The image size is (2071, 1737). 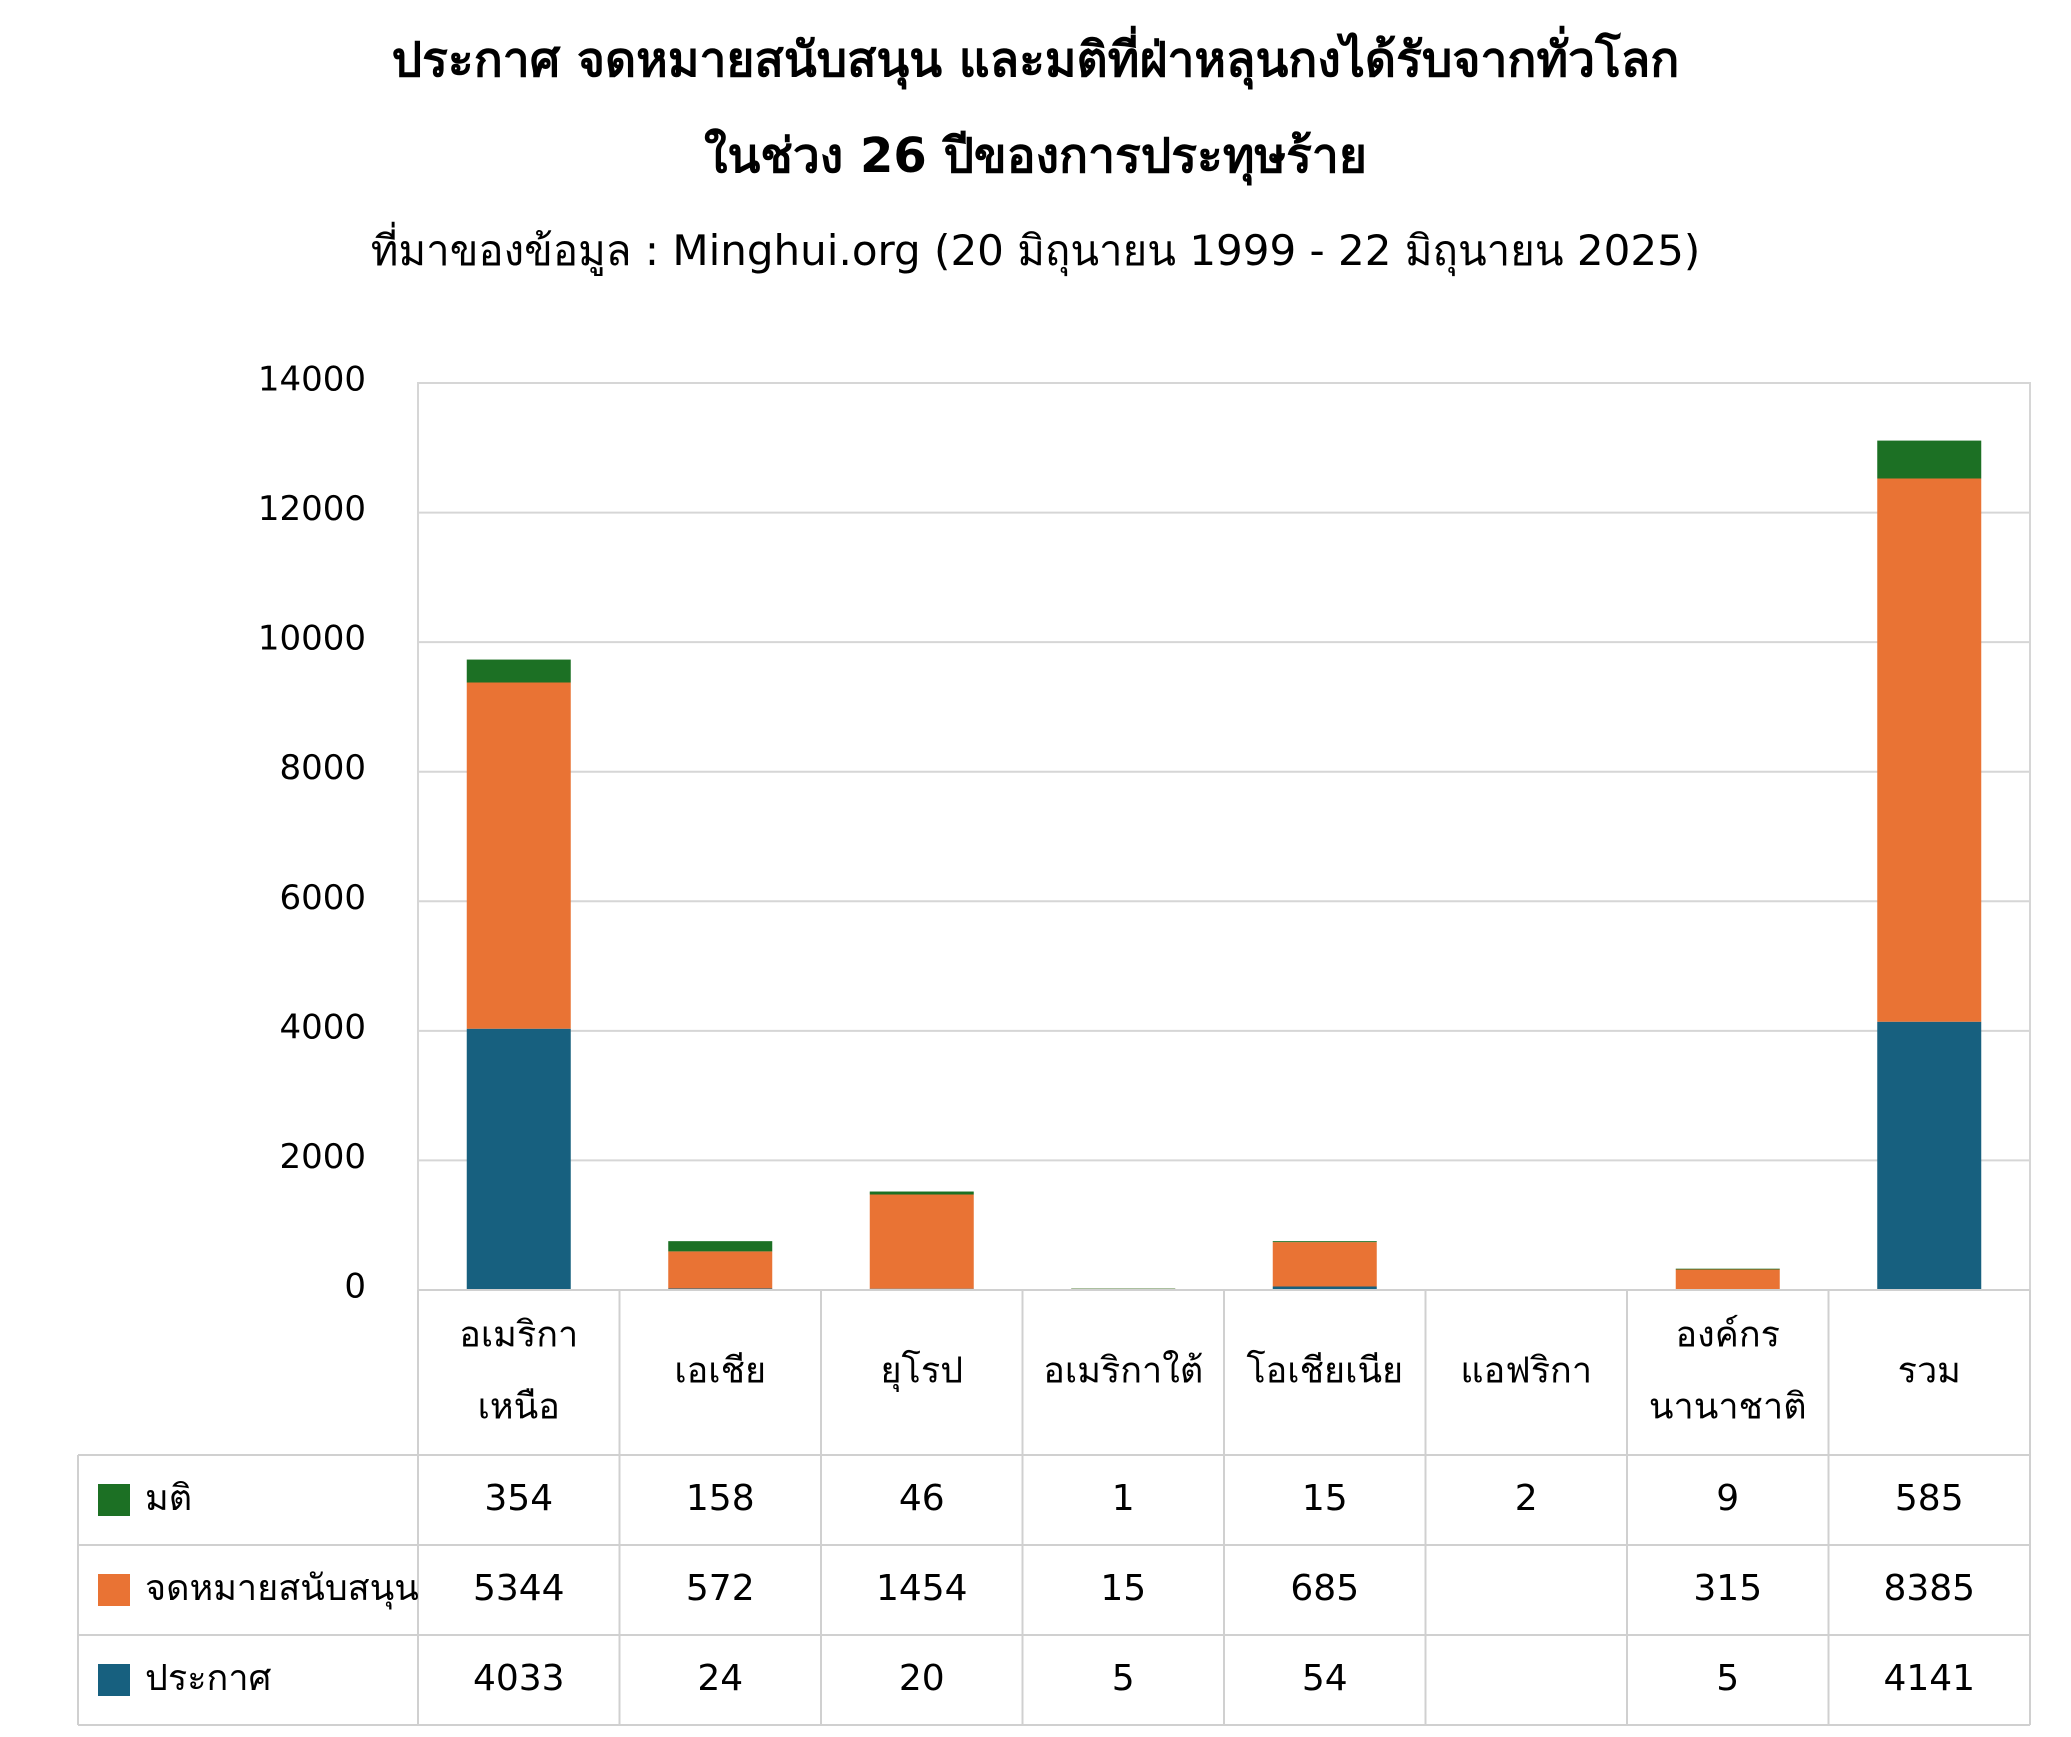 I want to click on data-label: 685, so click(x=1324, y=1588).